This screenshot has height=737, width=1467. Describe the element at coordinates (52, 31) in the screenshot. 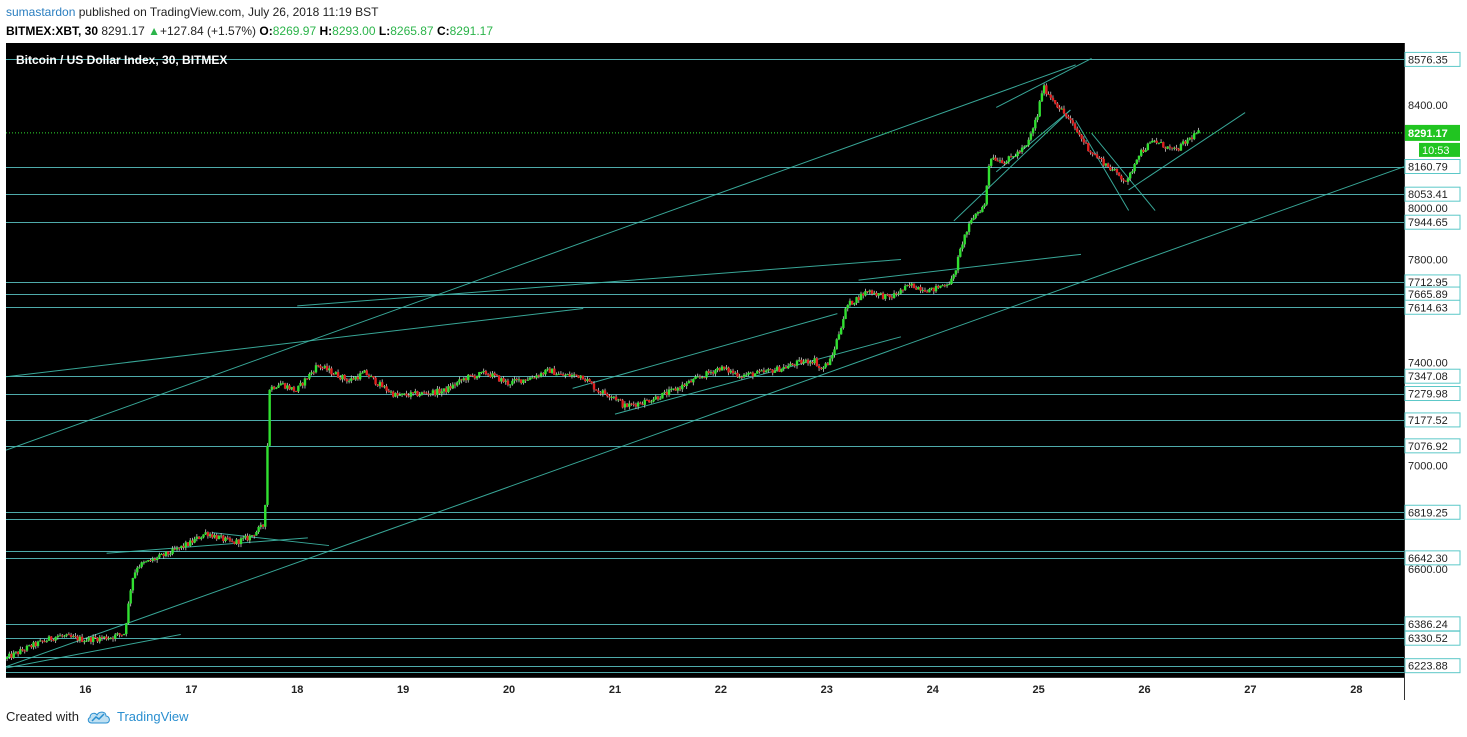

I see `symbol-label: BITMEX:XBT, 30` at that location.